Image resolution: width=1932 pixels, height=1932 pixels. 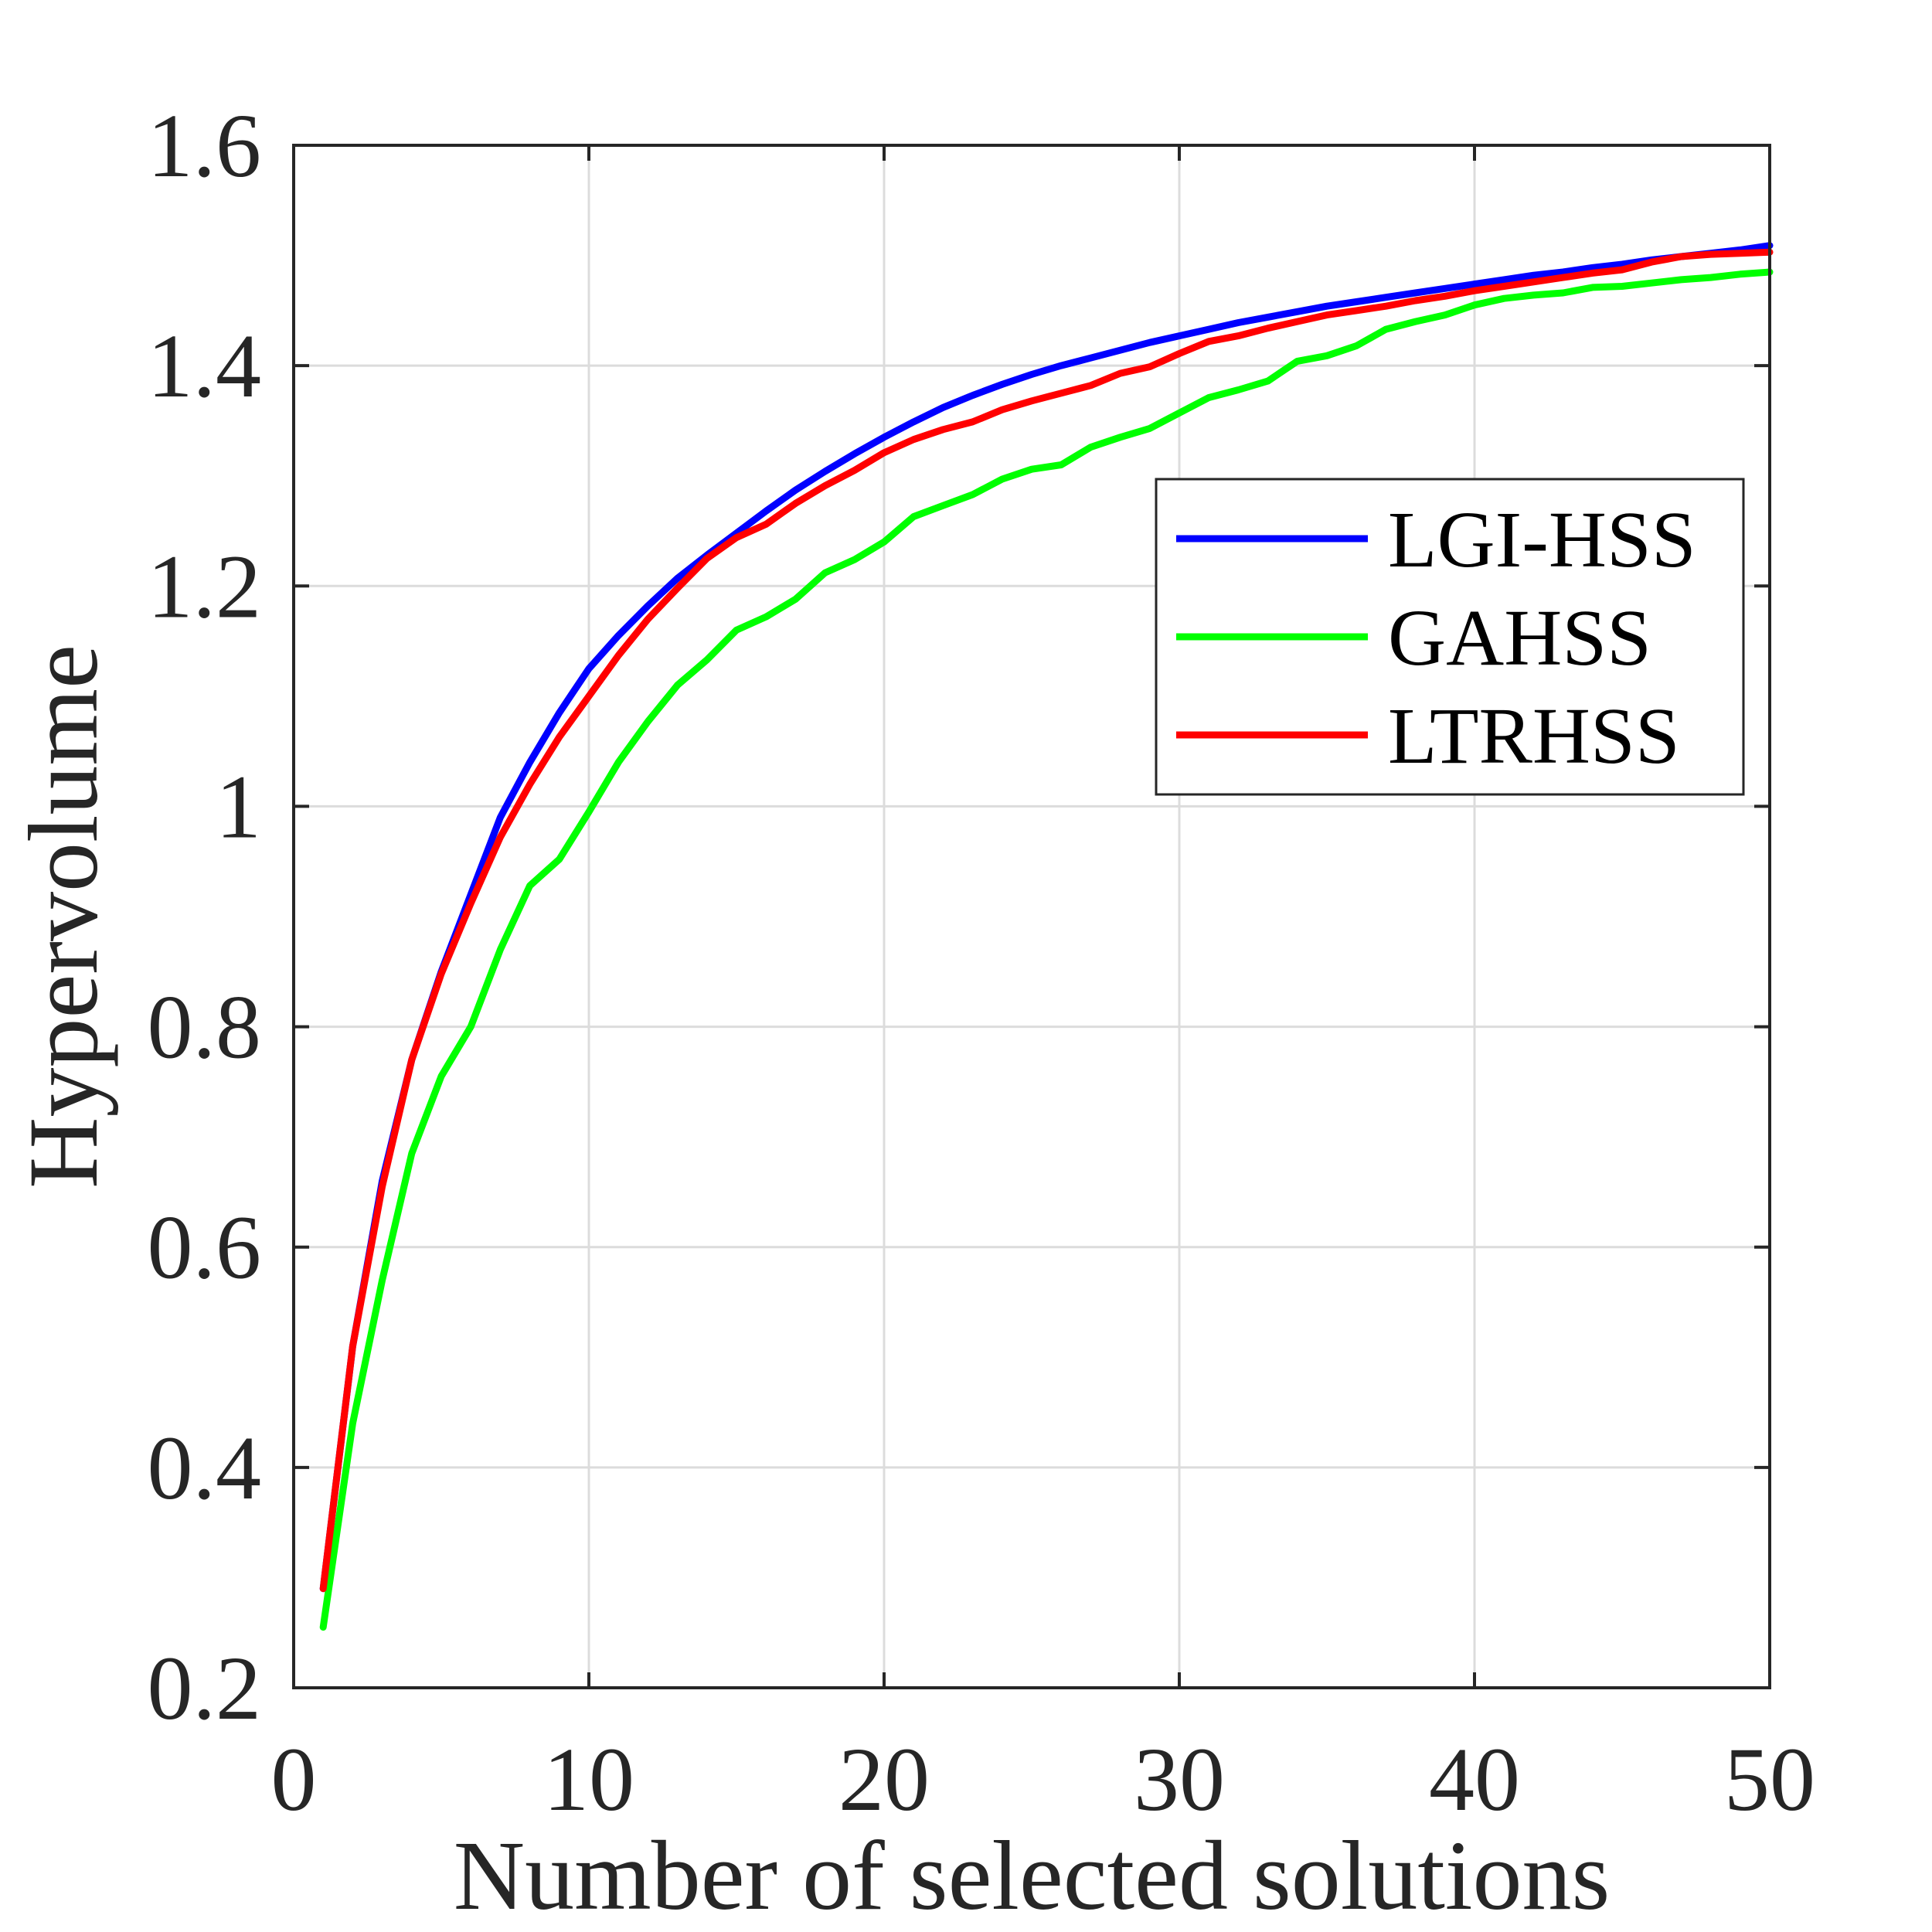 I want to click on legend-label: GAHSS, so click(x=1519, y=638).